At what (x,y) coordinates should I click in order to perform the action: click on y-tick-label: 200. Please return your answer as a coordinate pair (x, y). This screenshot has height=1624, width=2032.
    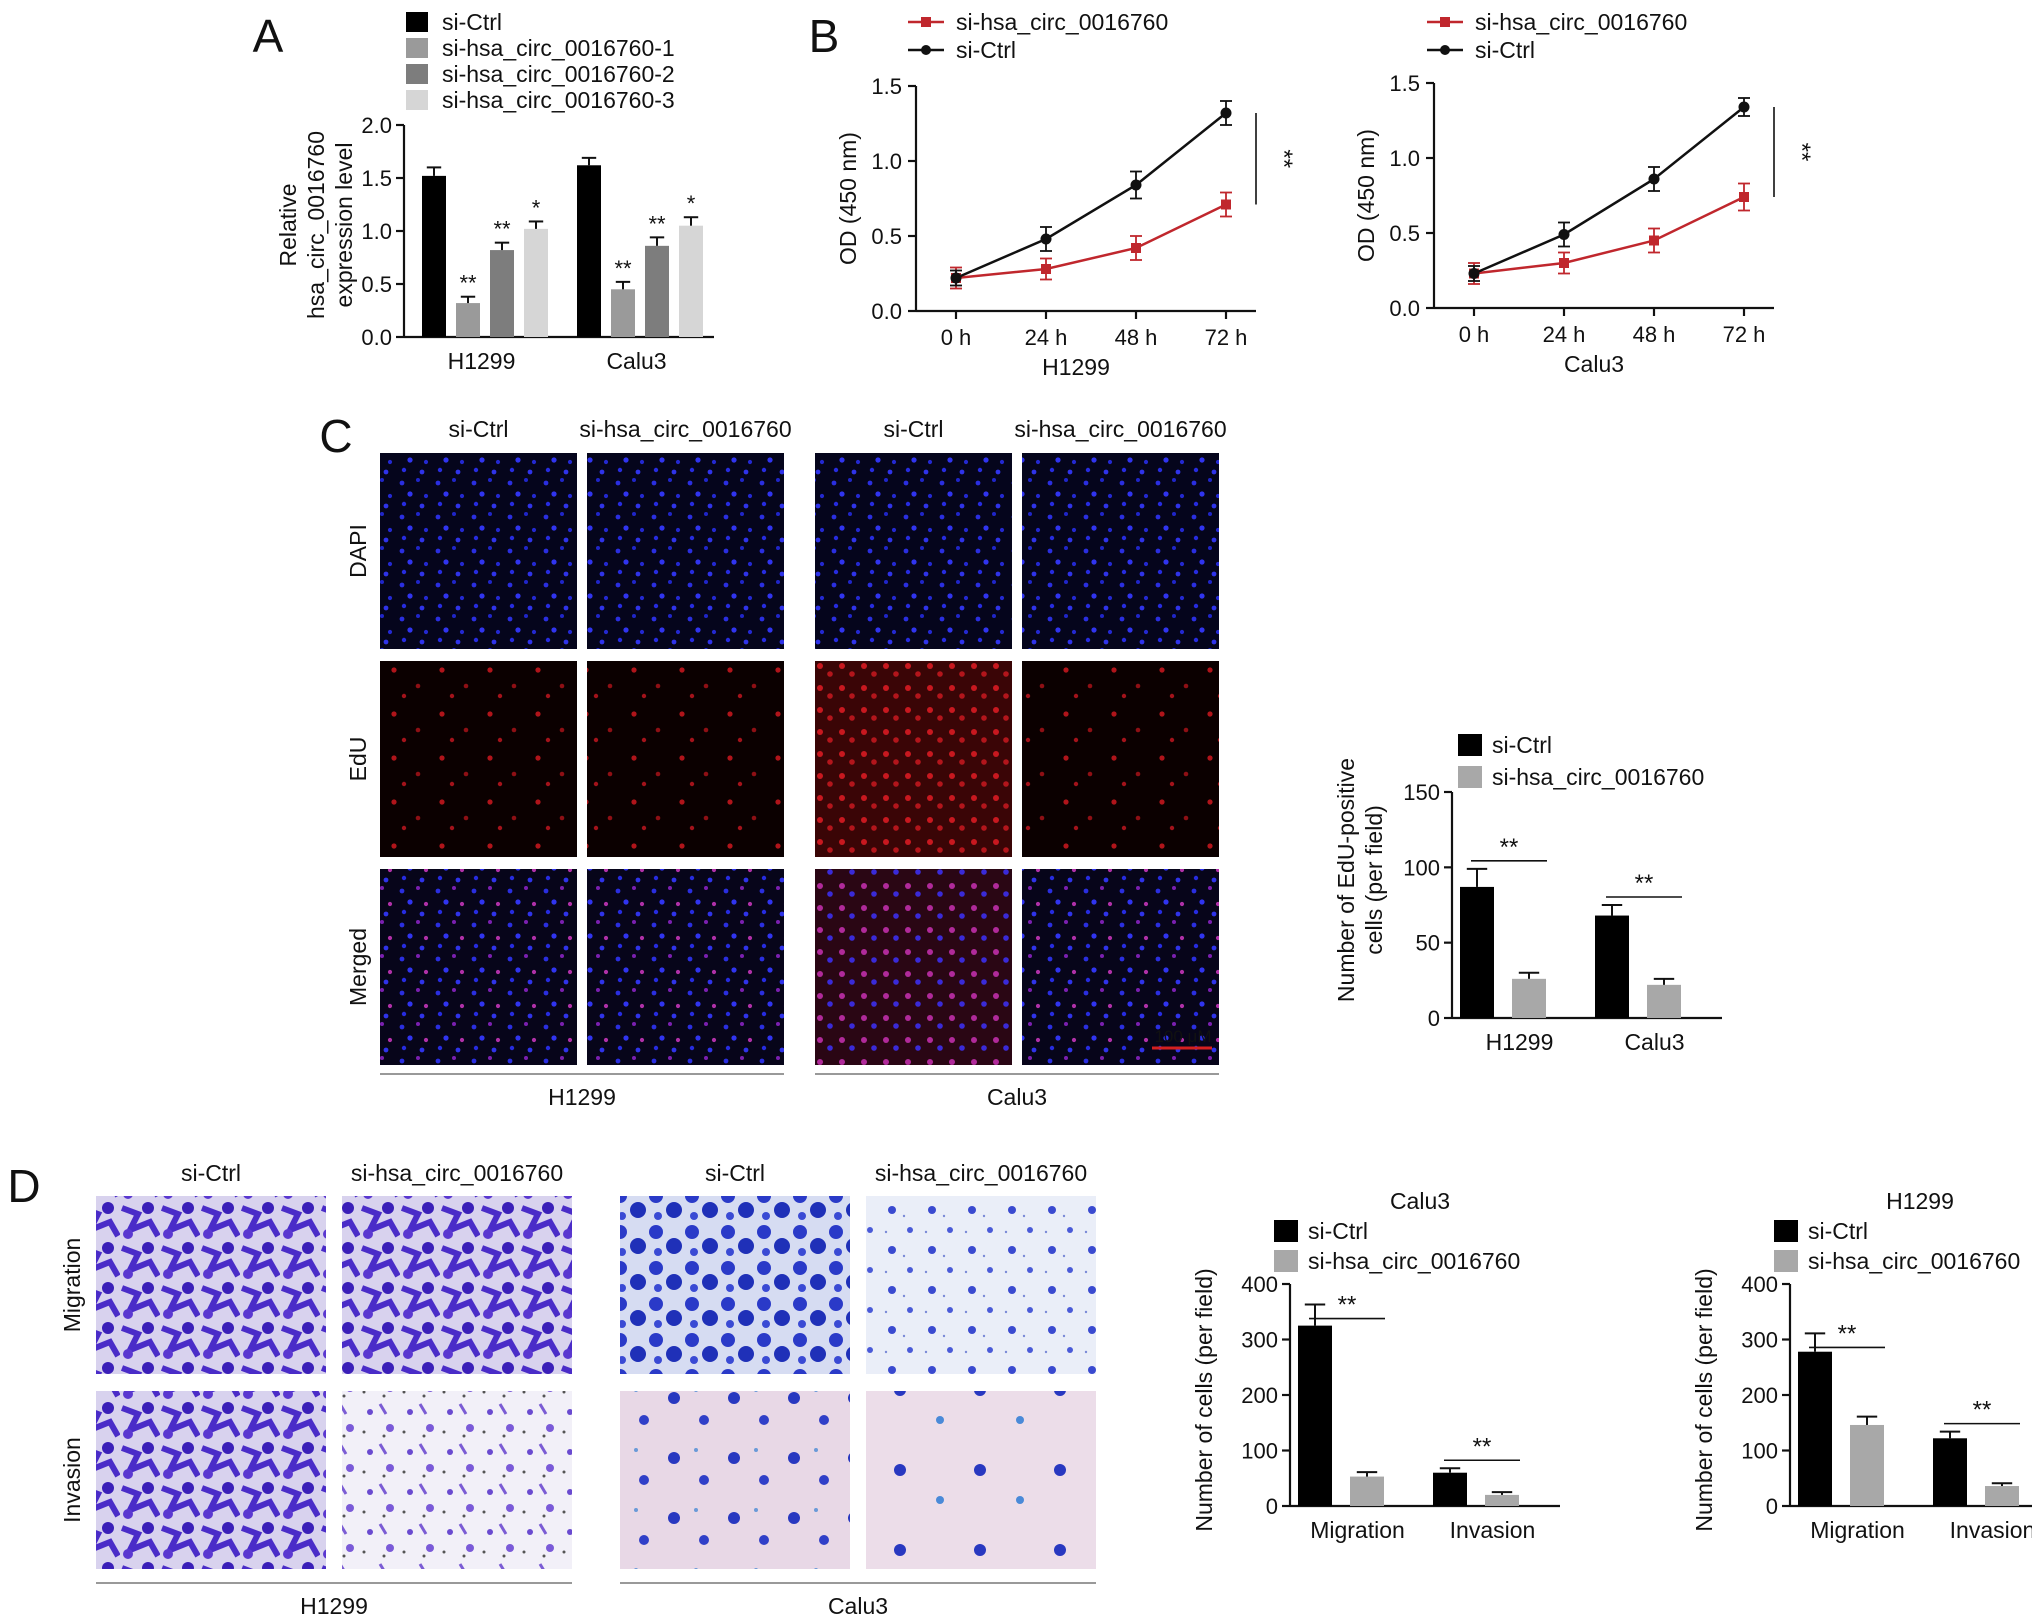
    Looking at the image, I should click on (1259, 1395).